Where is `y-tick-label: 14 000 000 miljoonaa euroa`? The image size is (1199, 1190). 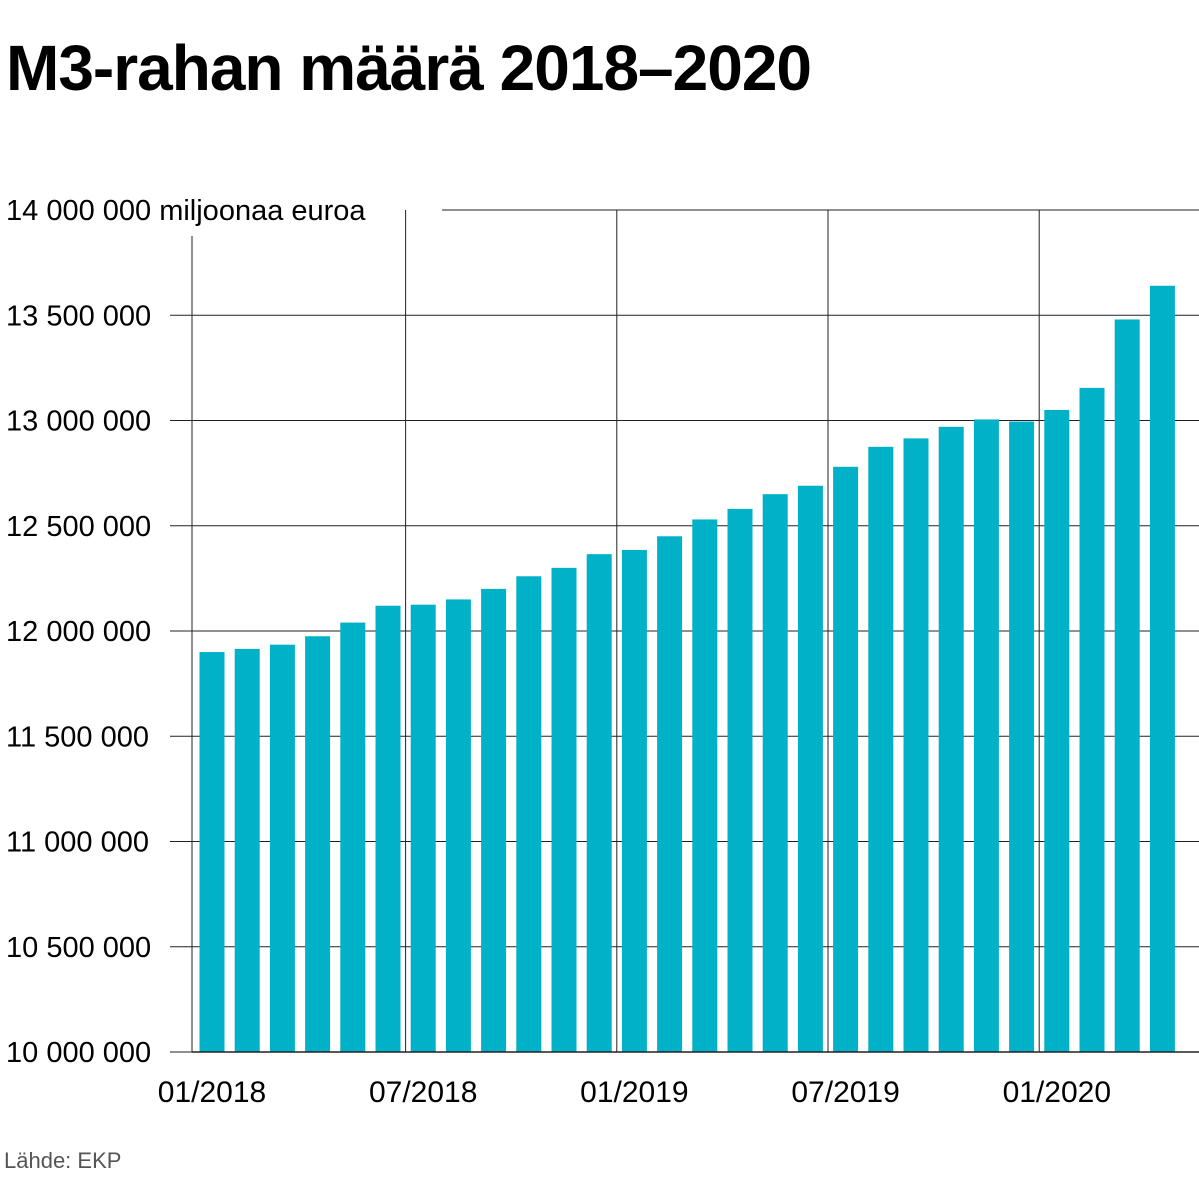 y-tick-label: 14 000 000 miljoonaa euroa is located at coordinates (186, 211).